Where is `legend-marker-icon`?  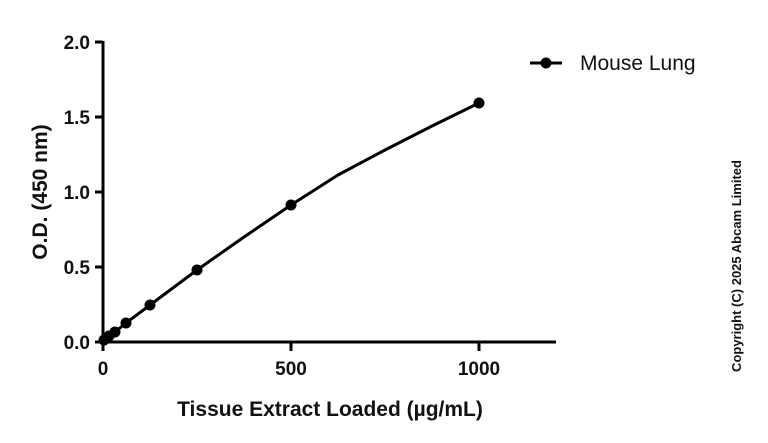 legend-marker-icon is located at coordinates (546, 63).